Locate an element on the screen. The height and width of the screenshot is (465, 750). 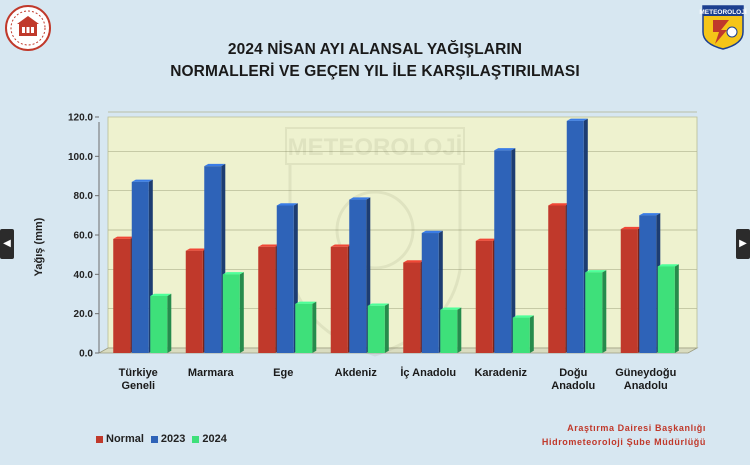
y-tick-label: 0.0 is located at coordinates (86, 354).